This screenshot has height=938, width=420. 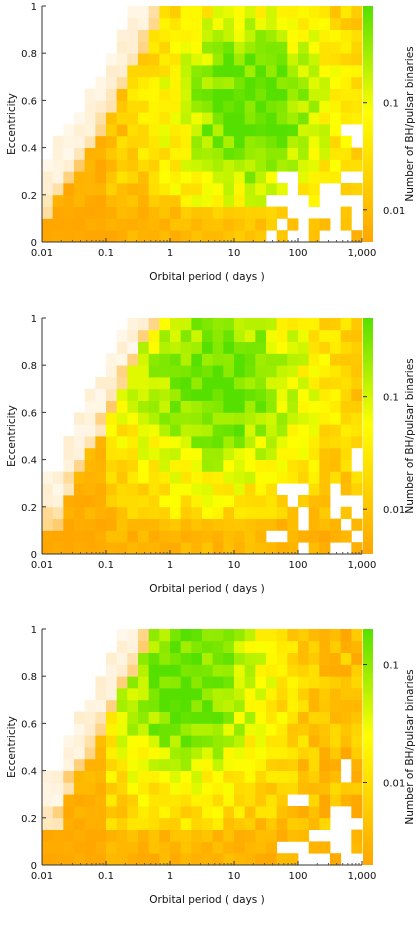 I want to click on x-tick-label: 100, so click(x=297, y=253).